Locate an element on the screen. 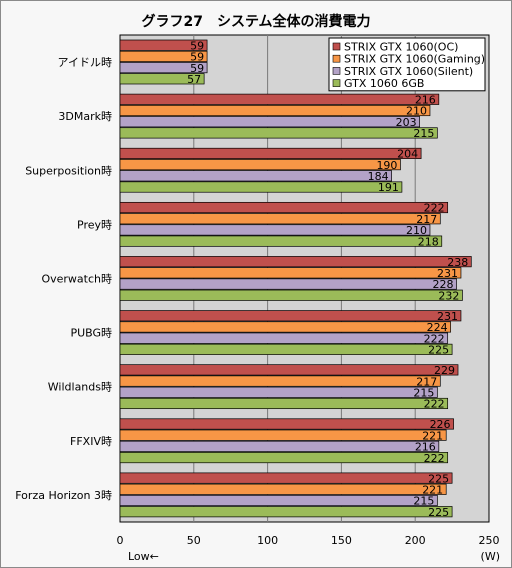 Image resolution: width=512 pixels, height=568 pixels. unit-label: (W) is located at coordinates (490, 556).